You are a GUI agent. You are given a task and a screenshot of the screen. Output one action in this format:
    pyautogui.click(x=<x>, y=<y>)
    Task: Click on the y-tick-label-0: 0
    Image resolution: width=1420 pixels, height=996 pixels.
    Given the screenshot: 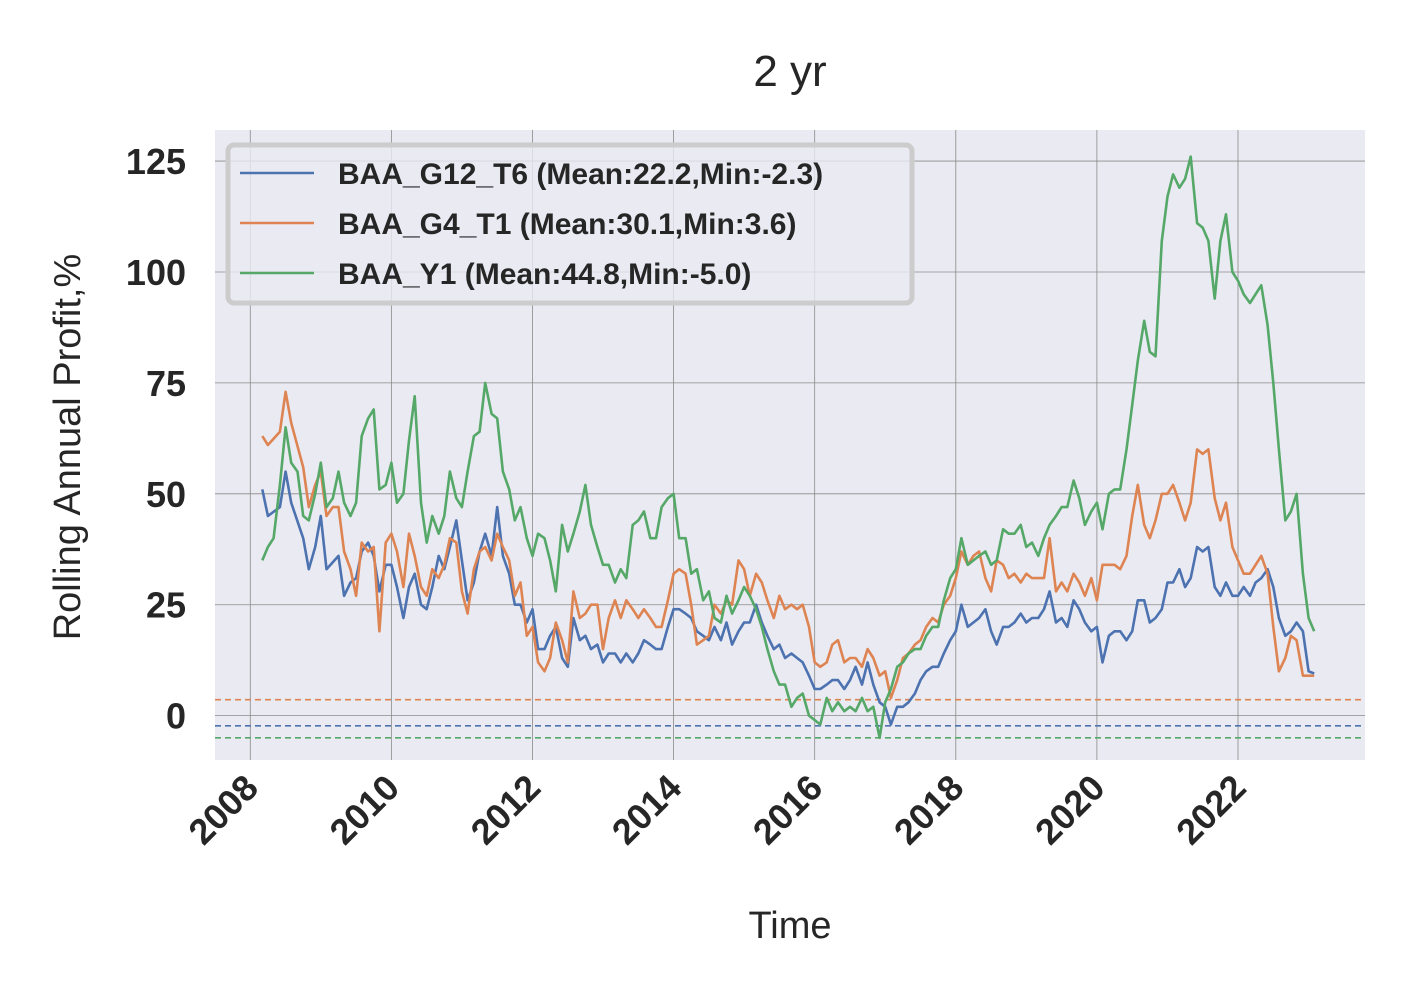 What is the action you would take?
    pyautogui.click(x=176, y=716)
    